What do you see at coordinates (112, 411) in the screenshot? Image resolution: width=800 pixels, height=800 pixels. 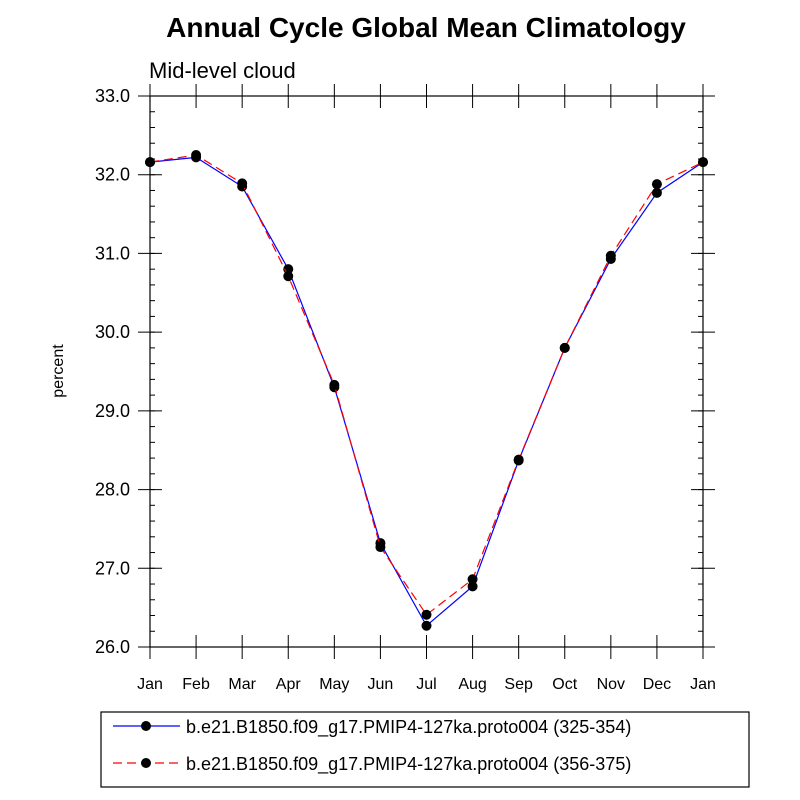 I see `y-tick-label: 29.0` at bounding box center [112, 411].